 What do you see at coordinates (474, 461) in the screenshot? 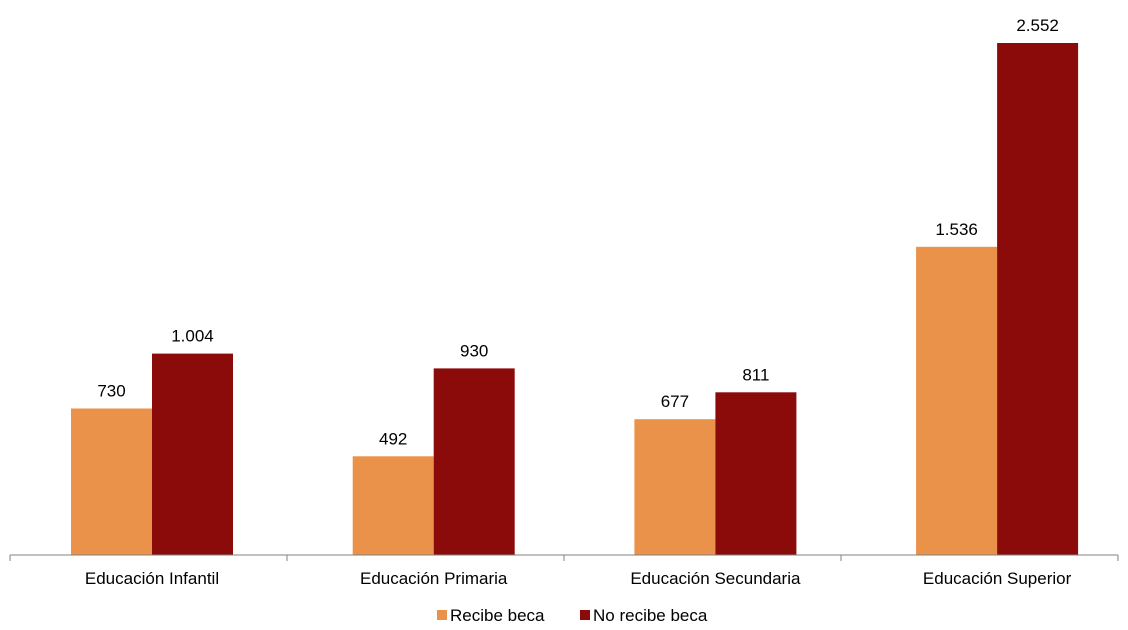
I see `bar-no-recibe-beca-educacion-primaria` at bounding box center [474, 461].